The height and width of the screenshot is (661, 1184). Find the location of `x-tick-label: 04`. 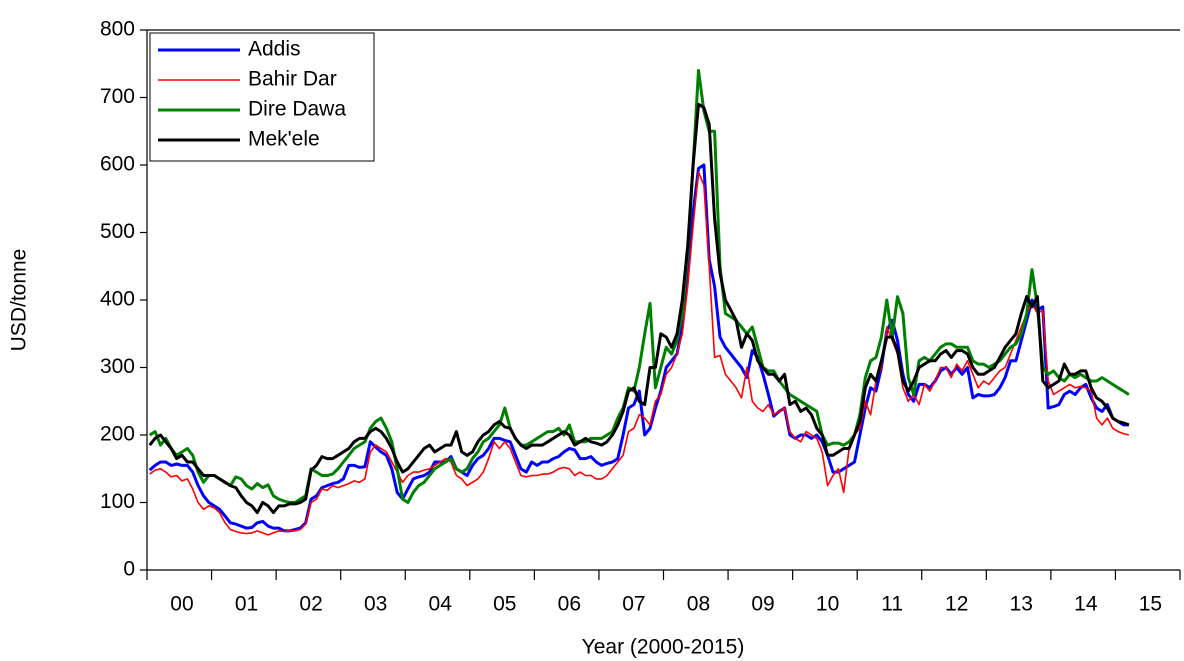

x-tick-label: 04 is located at coordinates (441, 604).